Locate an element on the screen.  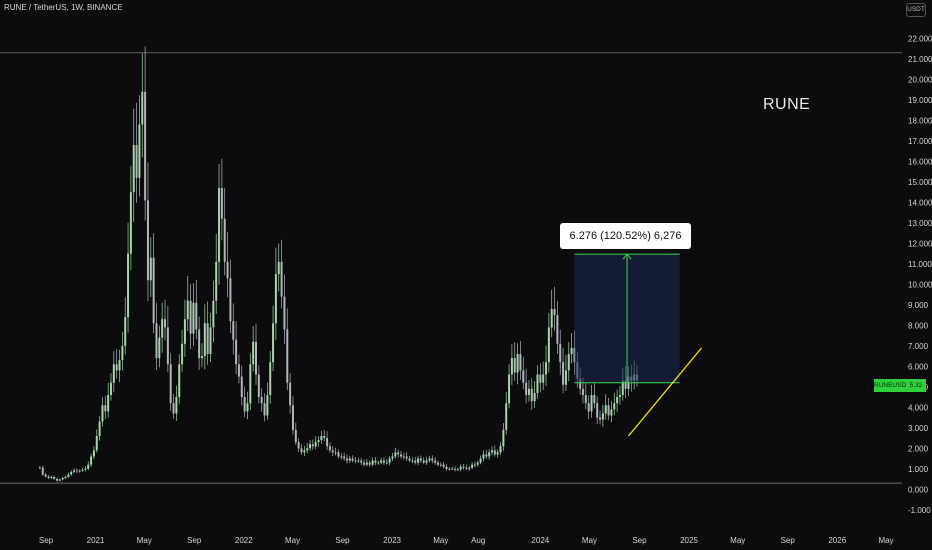
y-tick-label: 15.000 is located at coordinates (920, 182).